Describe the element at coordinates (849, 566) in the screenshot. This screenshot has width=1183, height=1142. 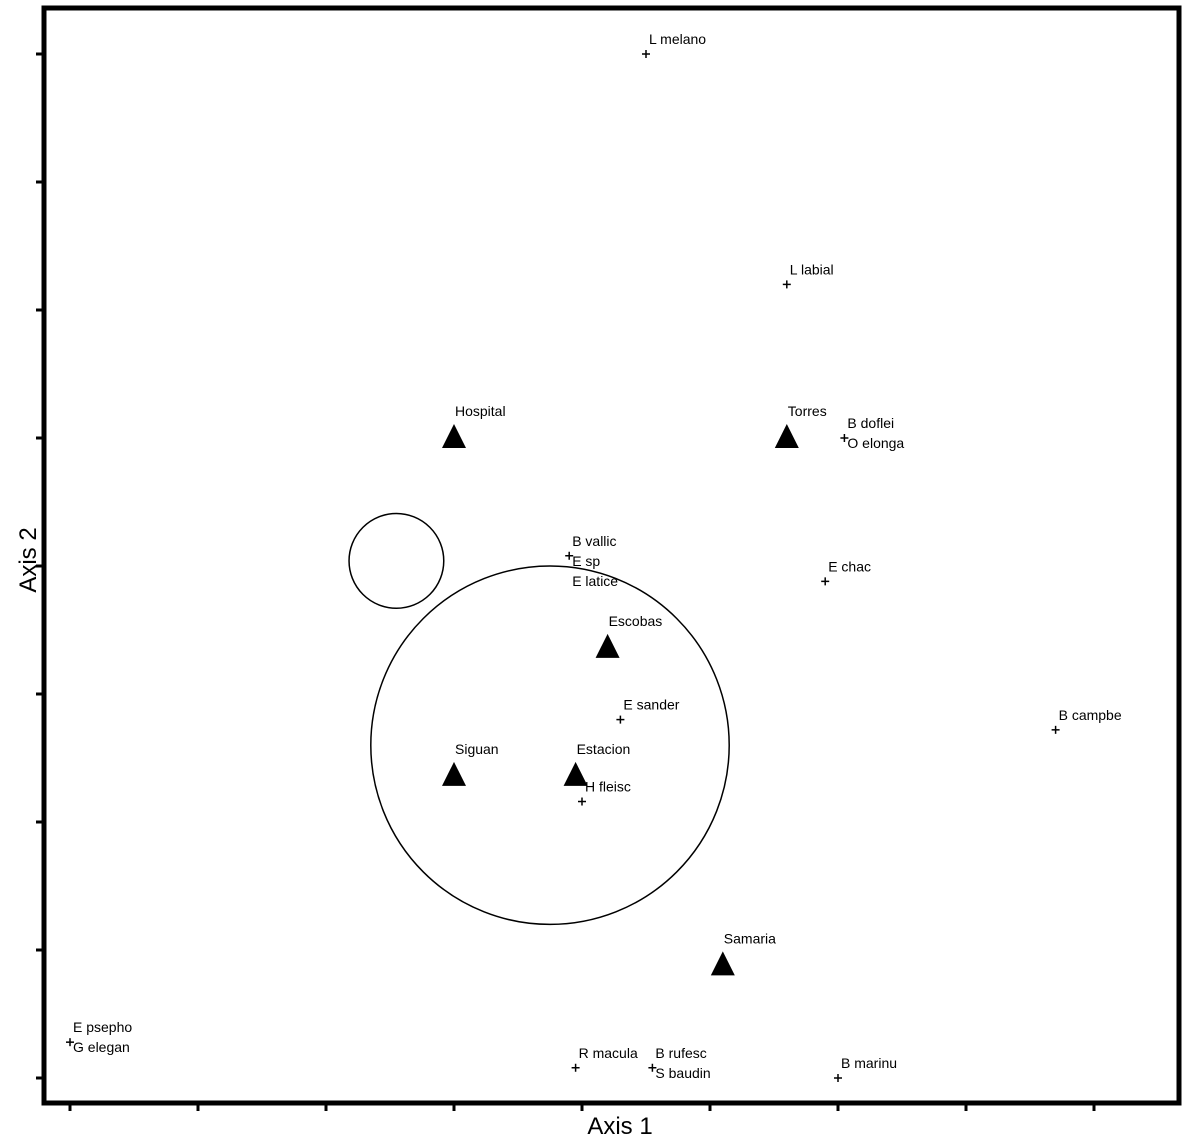
I see `species-label: E chac` at that location.